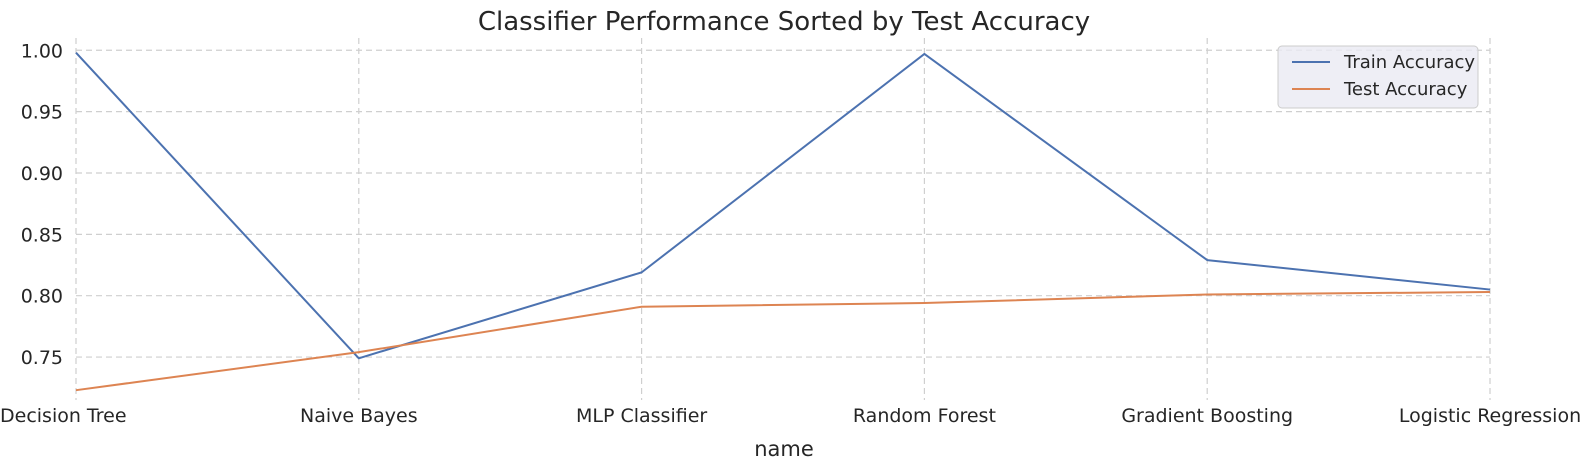  Describe the element at coordinates (63, 416) in the screenshot. I see `x-tick-label: Decision Tree` at that location.